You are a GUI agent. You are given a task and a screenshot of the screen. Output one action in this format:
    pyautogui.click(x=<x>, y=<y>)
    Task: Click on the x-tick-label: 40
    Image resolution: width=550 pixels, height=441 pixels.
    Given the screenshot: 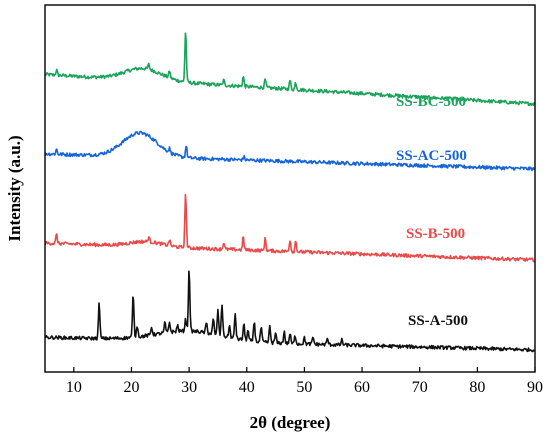 What is the action you would take?
    pyautogui.click(x=247, y=387)
    